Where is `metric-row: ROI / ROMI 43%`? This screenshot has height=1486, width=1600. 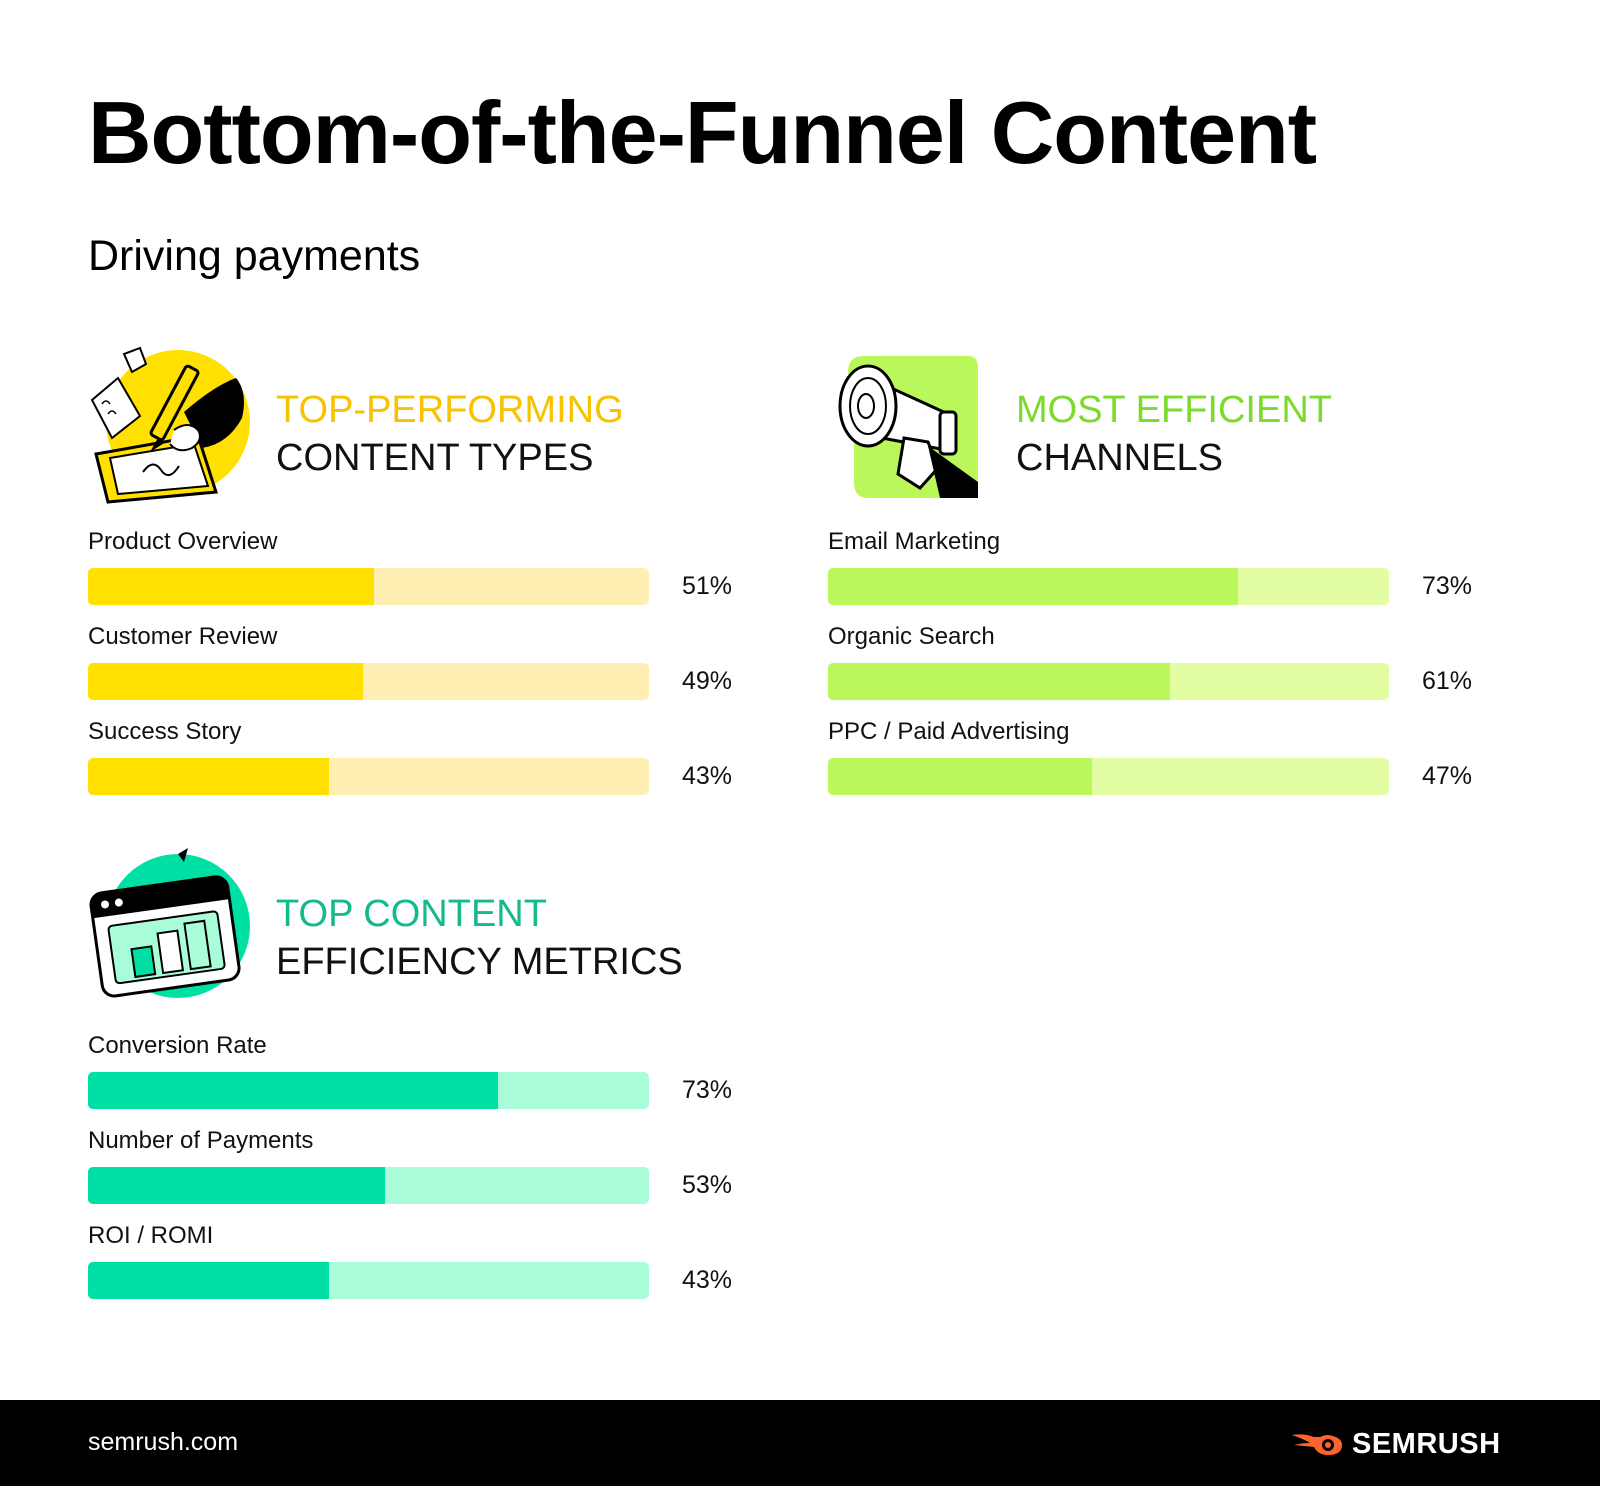 metric-row: ROI / ROMI 43% is located at coordinates (448, 1267).